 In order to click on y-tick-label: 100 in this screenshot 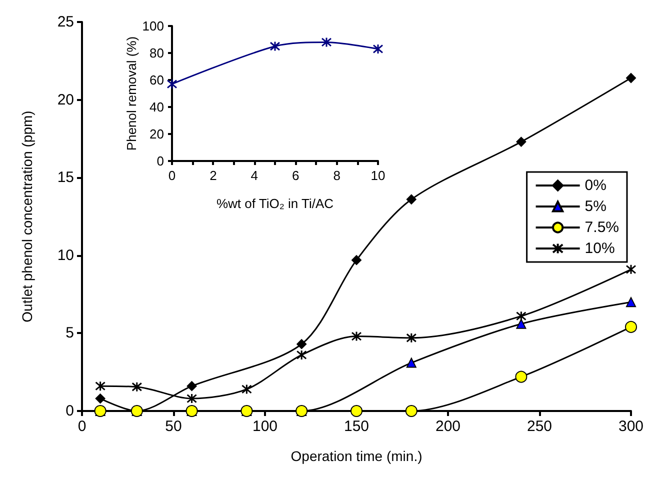, I will do `click(153, 26)`.